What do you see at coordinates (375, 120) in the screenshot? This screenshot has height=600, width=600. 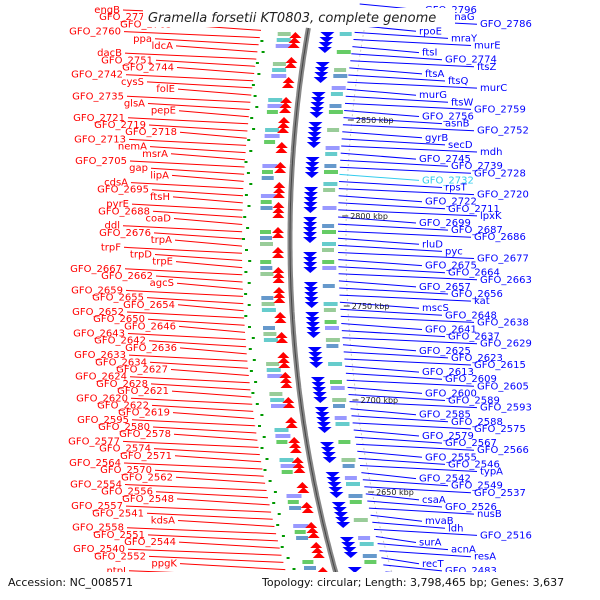 I see `tick-label: 2850 kbp` at bounding box center [375, 120].